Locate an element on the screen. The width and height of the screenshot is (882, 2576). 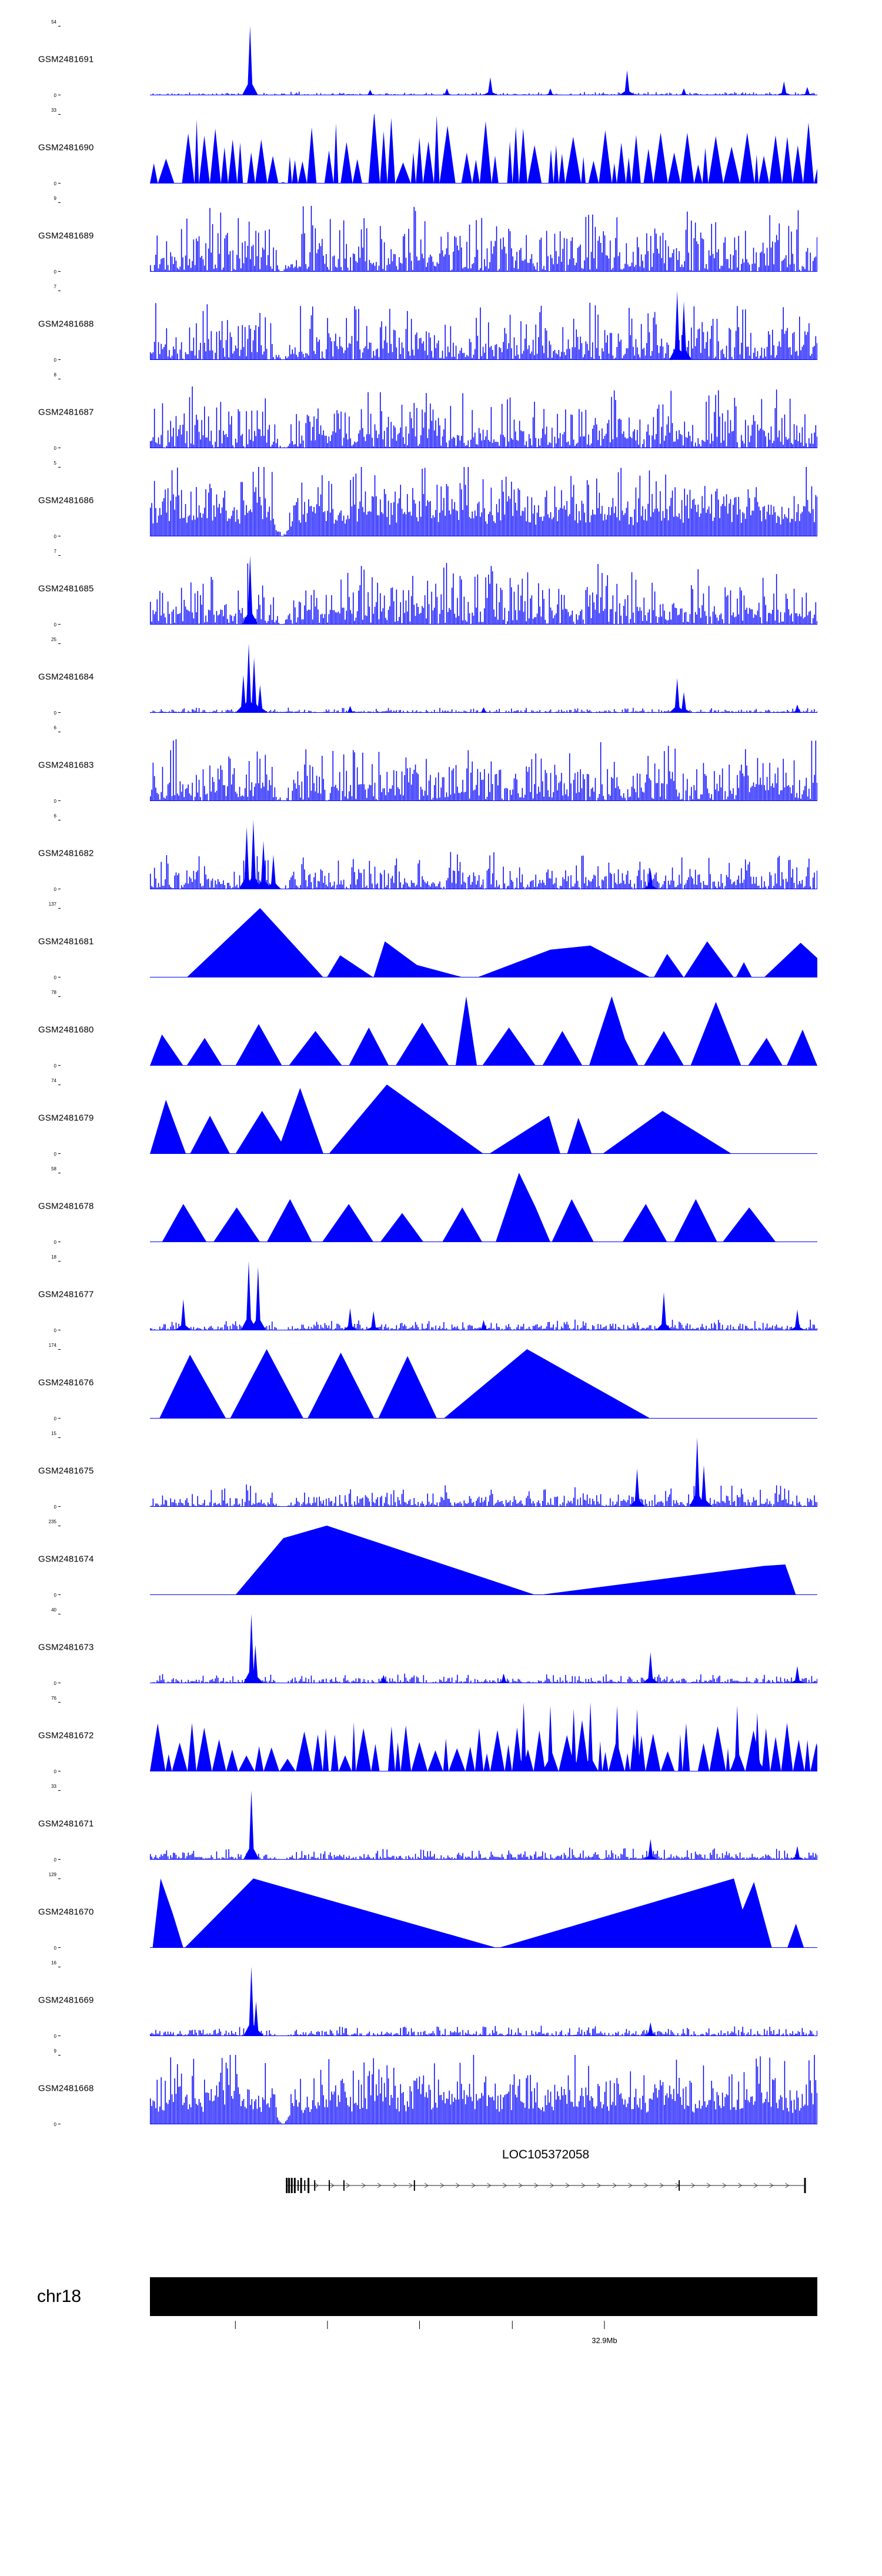
track-label: GSM2481671 is located at coordinates (66, 1823).